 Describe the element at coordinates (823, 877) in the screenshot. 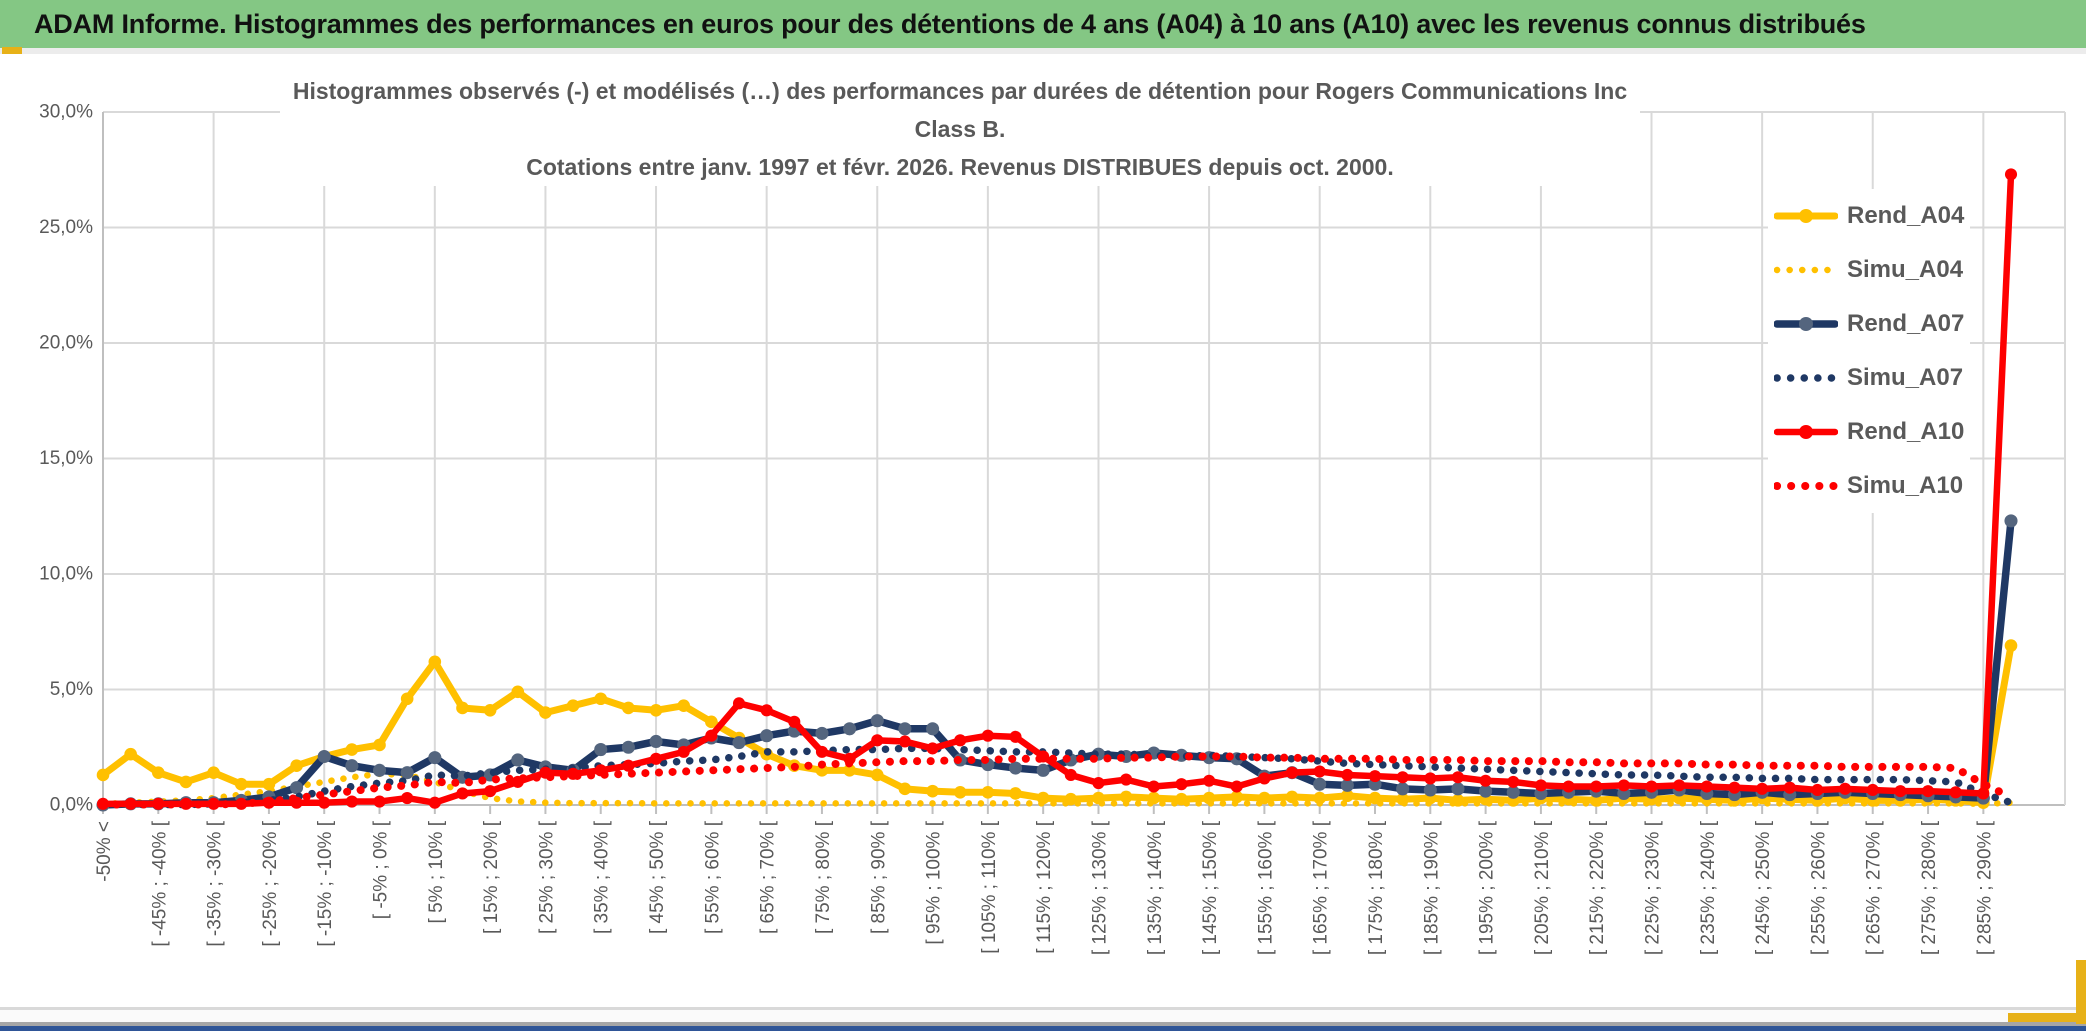

I see `x-axis-label: [ 75% ; 80% [` at that location.